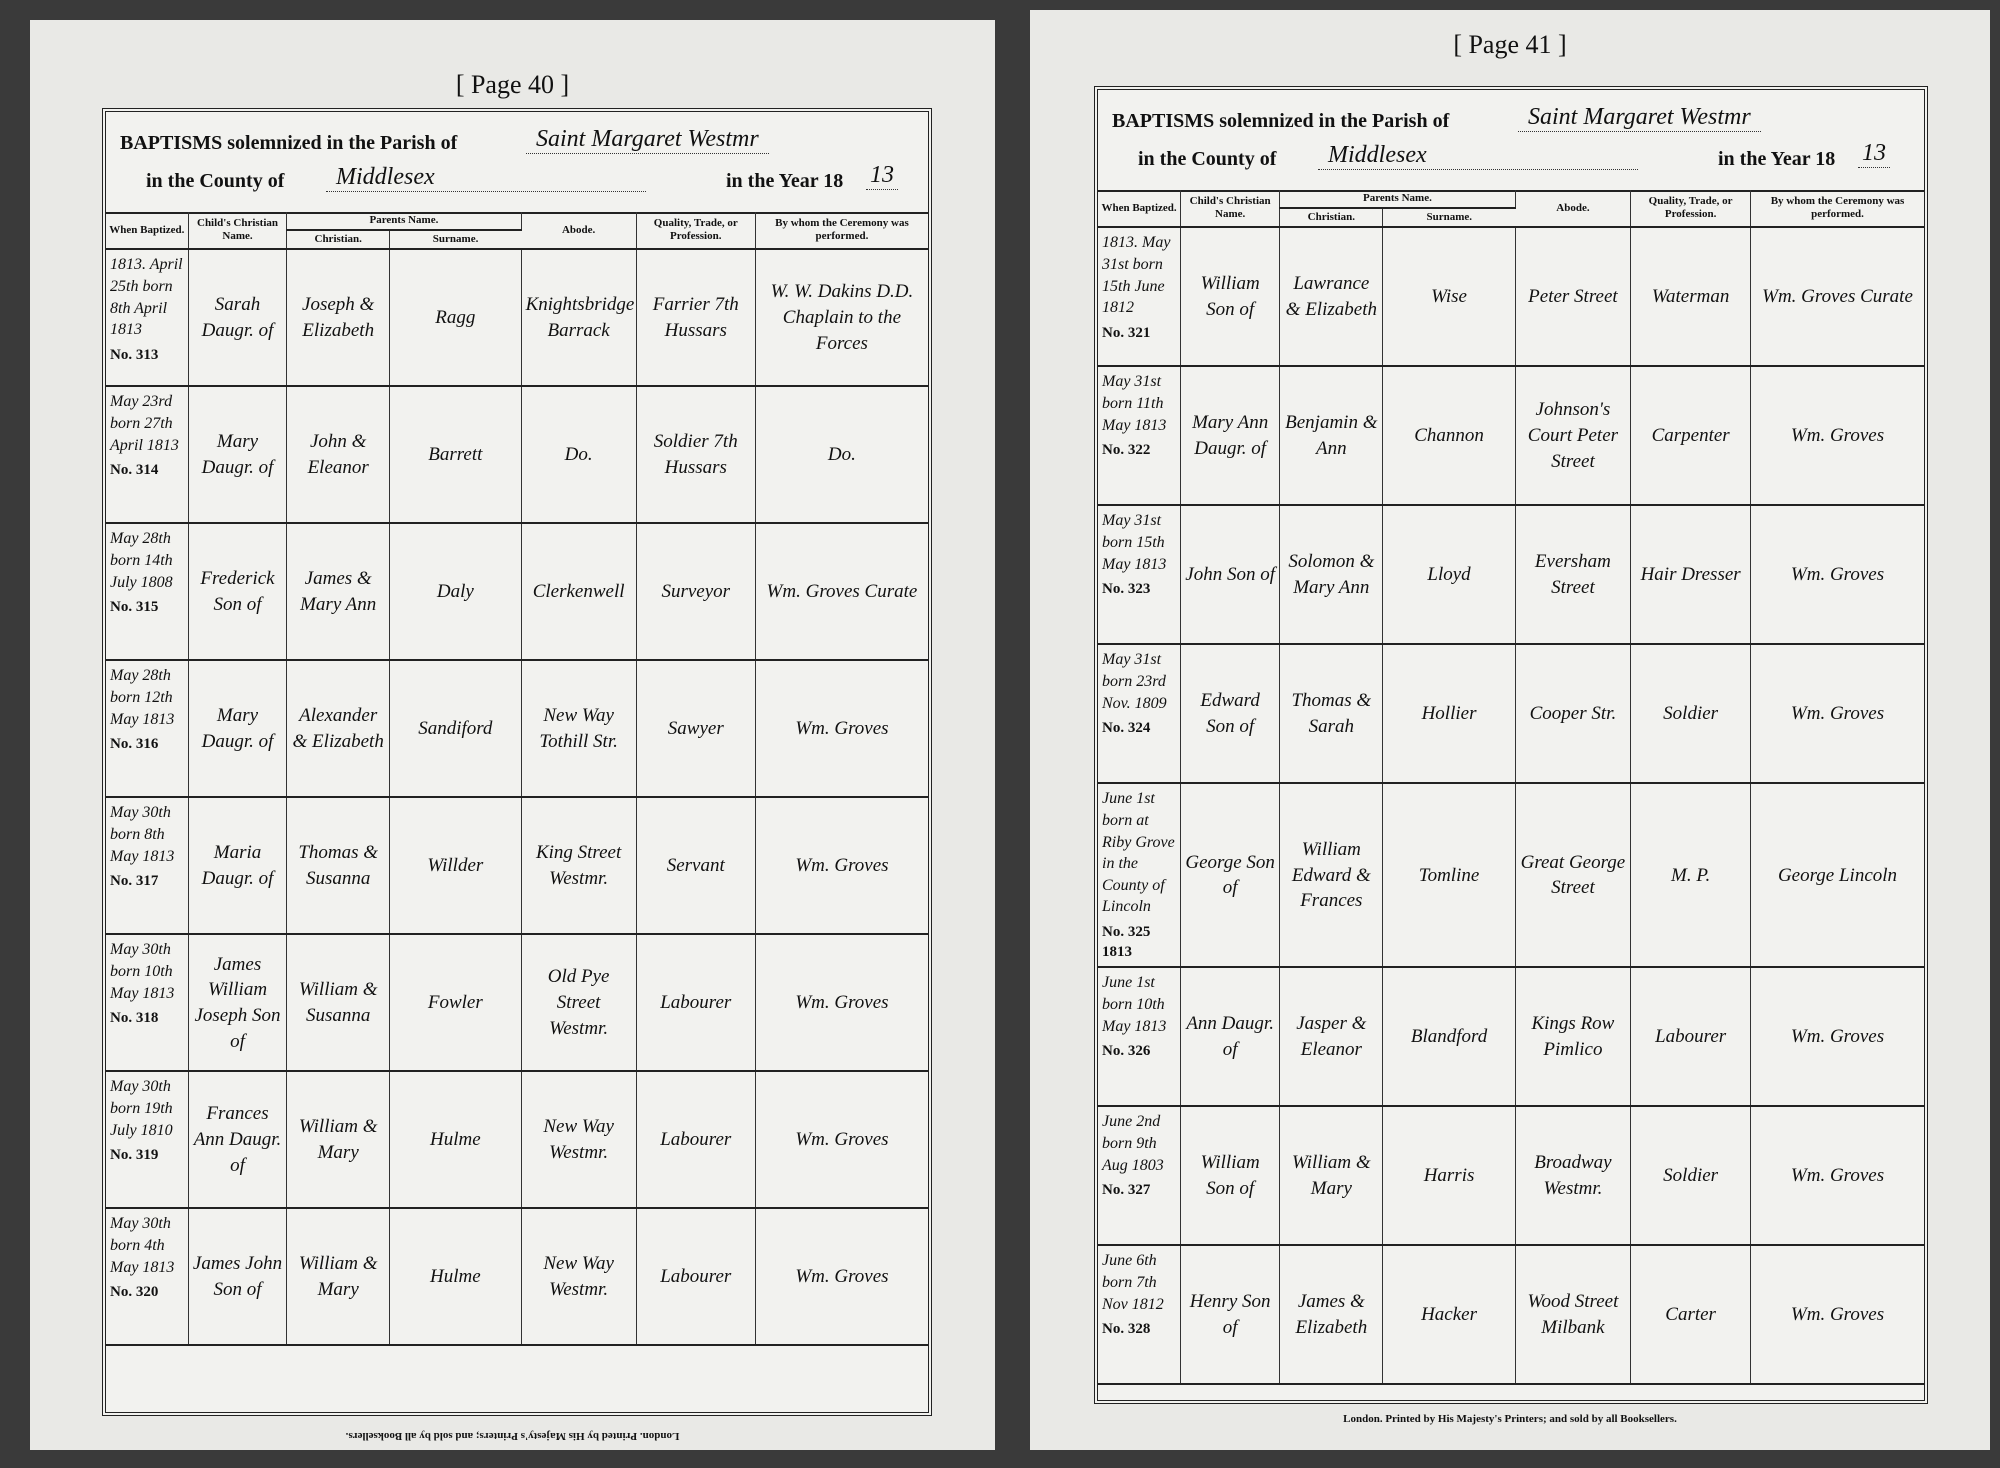  Describe the element at coordinates (1133, 1143) in the screenshot. I see `baptism-date: June 2nd born 9th Aug 1803` at that location.